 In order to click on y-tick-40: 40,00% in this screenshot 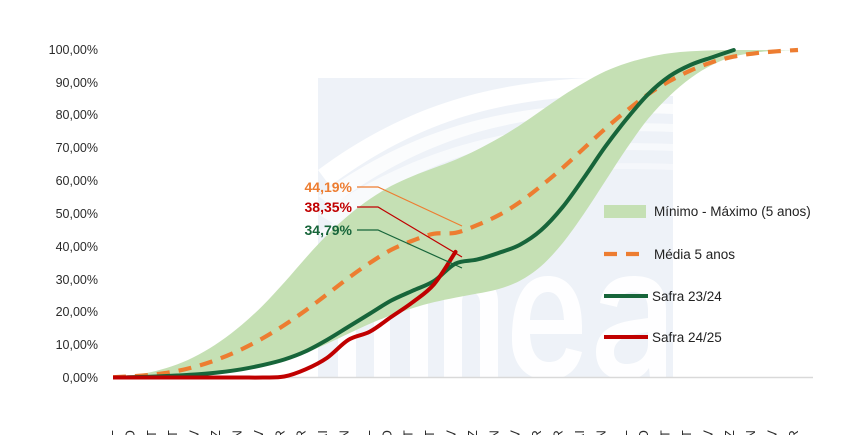, I will do `click(77, 247)`.